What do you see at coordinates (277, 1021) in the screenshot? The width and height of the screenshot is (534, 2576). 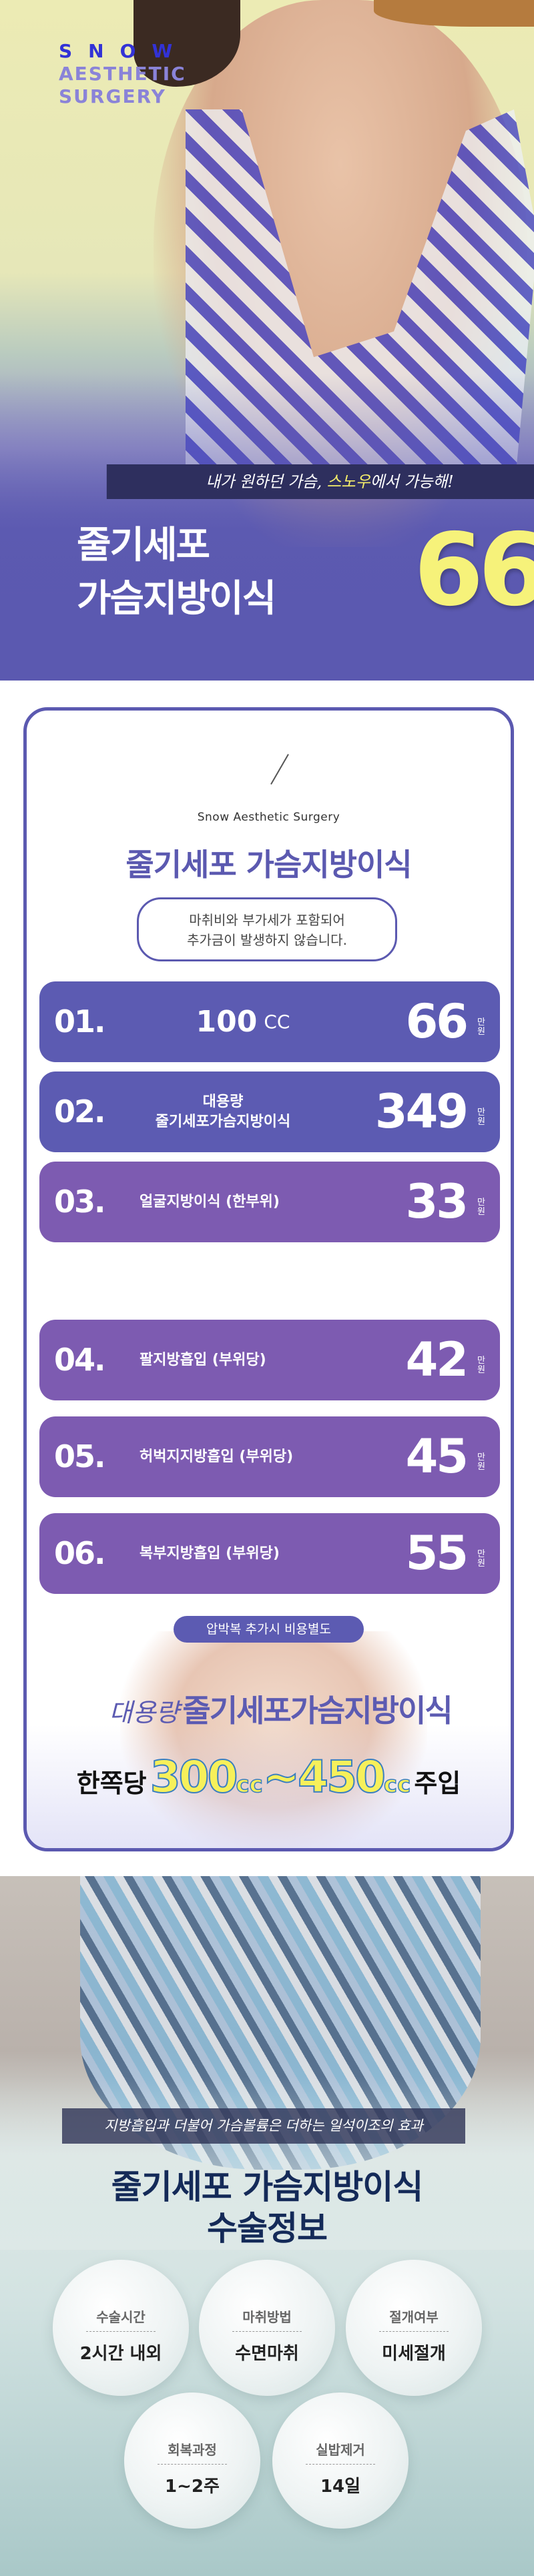 I see `row-desc-unit: CC` at bounding box center [277, 1021].